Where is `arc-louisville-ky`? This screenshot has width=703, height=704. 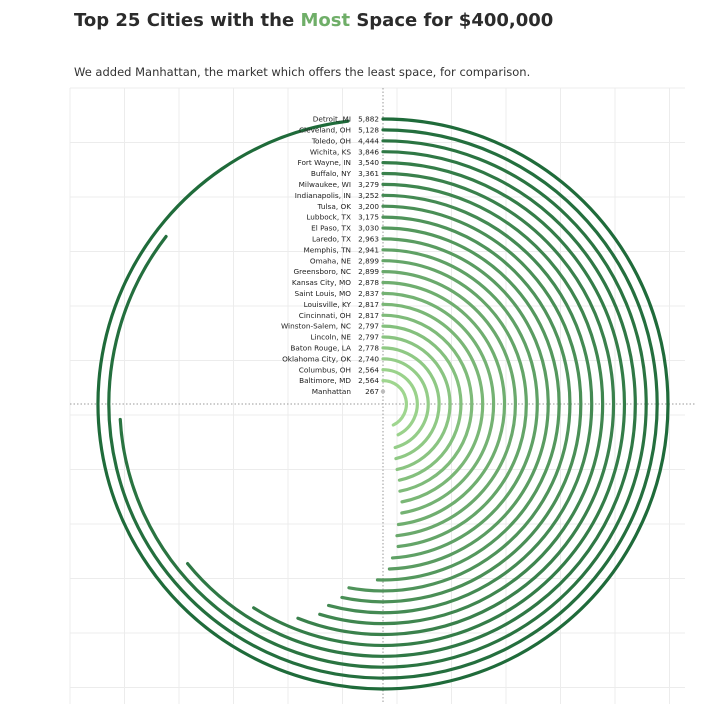
arc-louisville-ky is located at coordinates (433, 403).